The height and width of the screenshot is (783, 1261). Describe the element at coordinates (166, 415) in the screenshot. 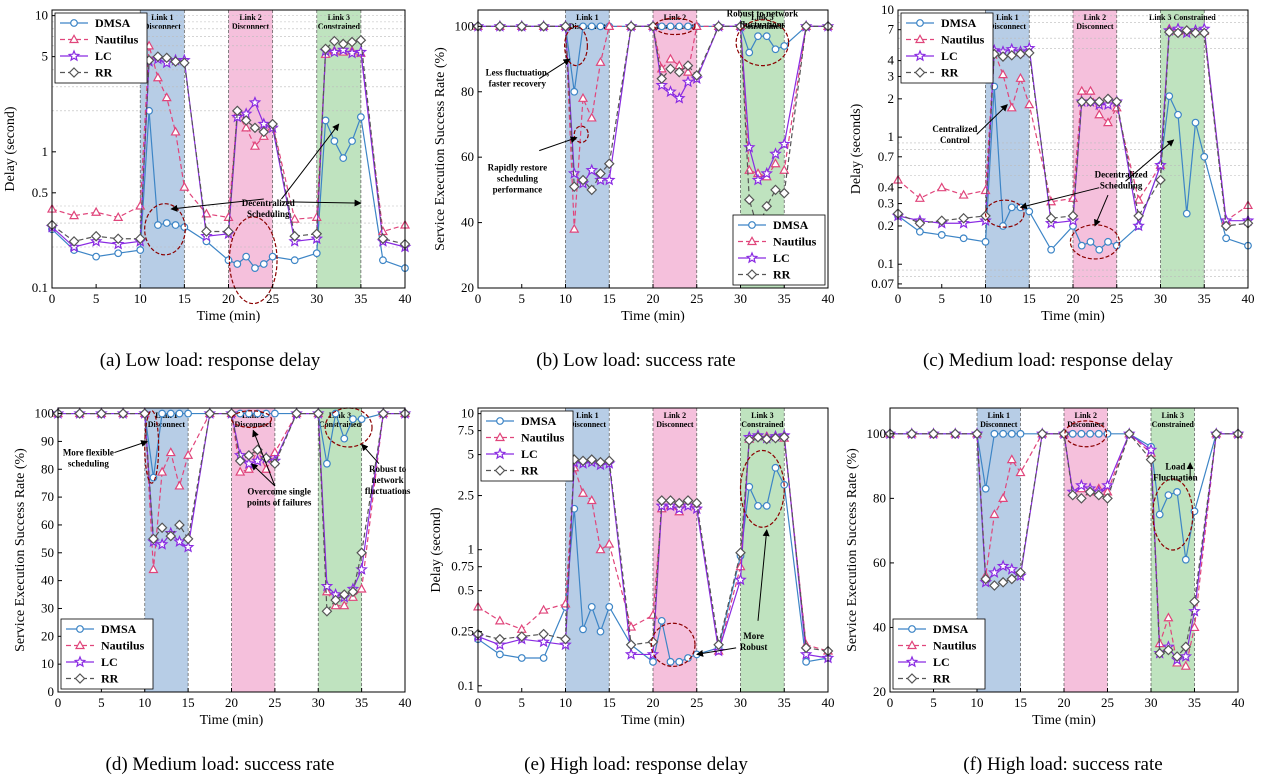

I see `link-label: Link 1` at that location.